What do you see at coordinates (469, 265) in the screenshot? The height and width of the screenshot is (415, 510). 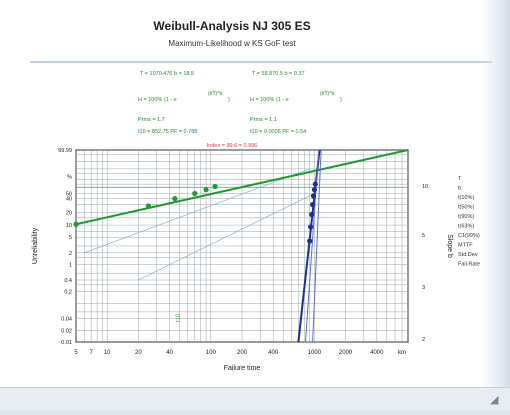 I see `side-legend-item: Fail.Rate` at bounding box center [469, 265].